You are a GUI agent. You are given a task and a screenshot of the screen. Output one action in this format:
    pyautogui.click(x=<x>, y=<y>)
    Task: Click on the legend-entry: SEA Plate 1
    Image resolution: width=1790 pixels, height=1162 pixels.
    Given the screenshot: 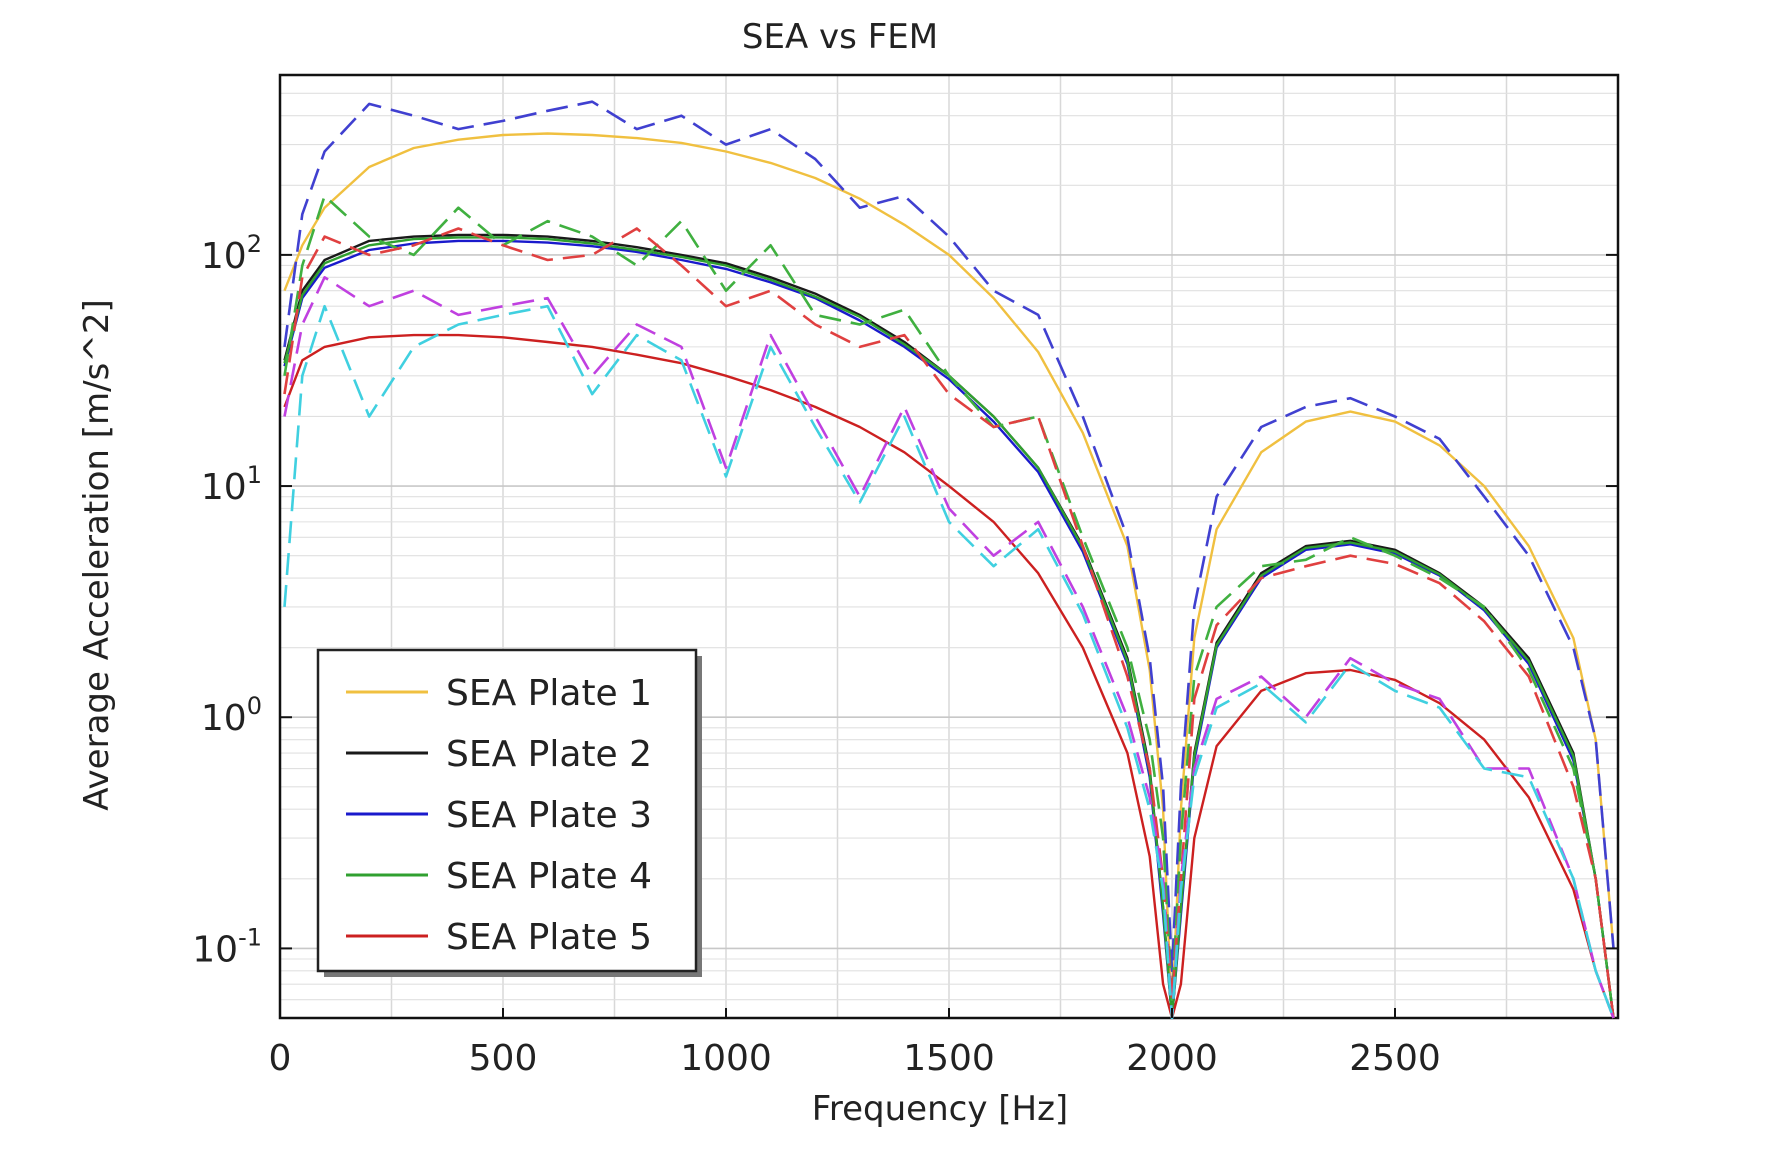 What is the action you would take?
    pyautogui.click(x=549, y=693)
    